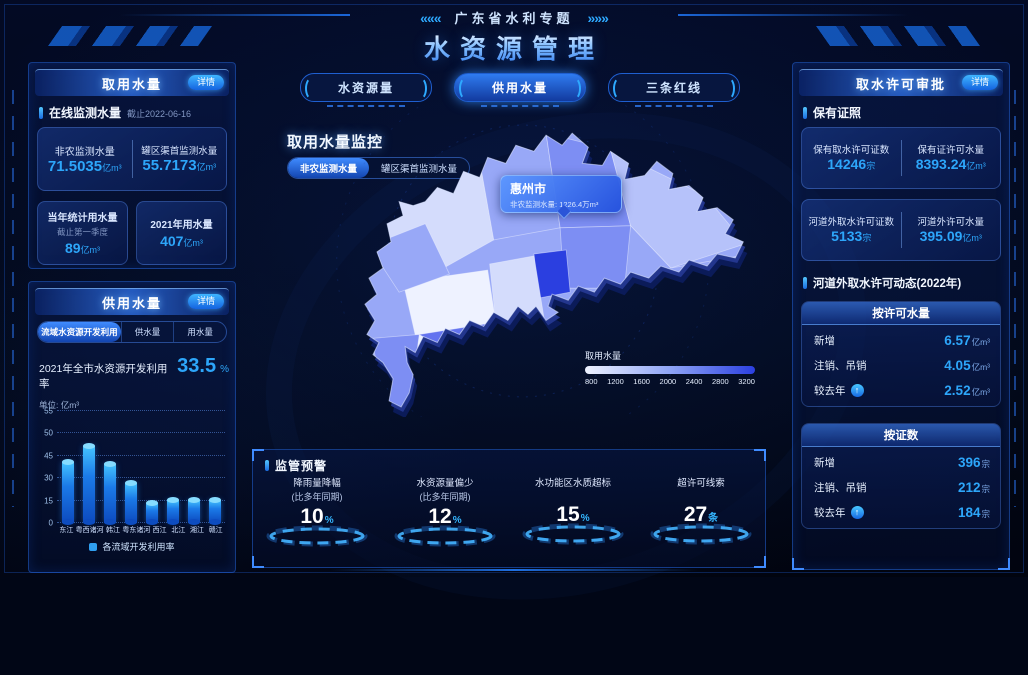 This screenshot has height=675, width=1028. I want to click on stat-label: 2021年用水量, so click(181, 225).